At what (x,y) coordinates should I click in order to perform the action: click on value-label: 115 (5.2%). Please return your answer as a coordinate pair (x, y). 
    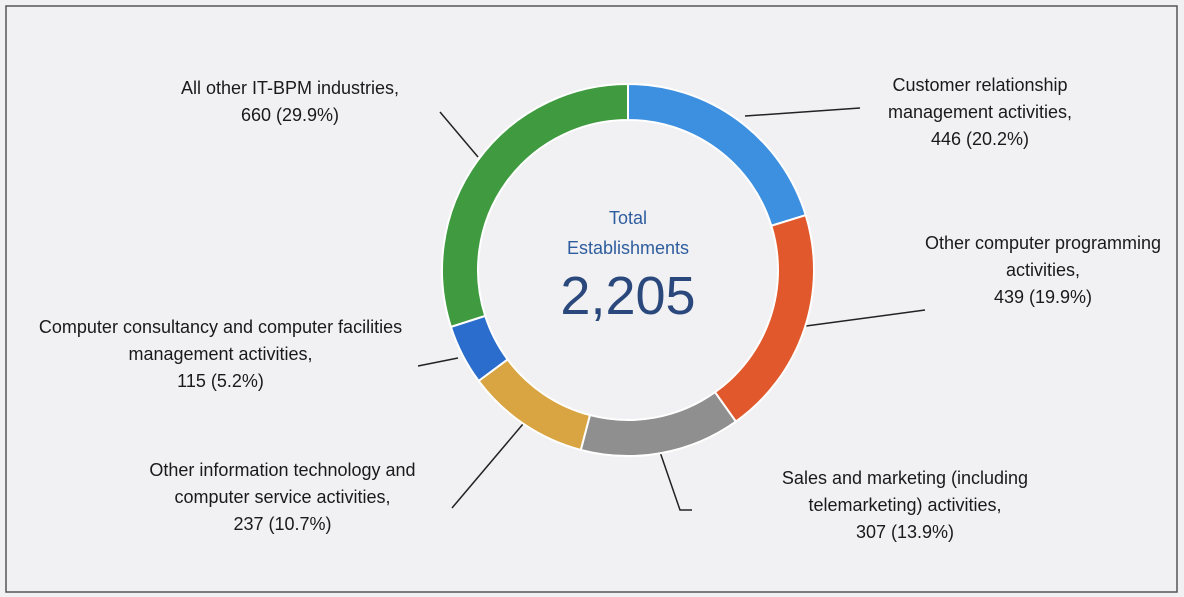
    Looking at the image, I should click on (220, 381).